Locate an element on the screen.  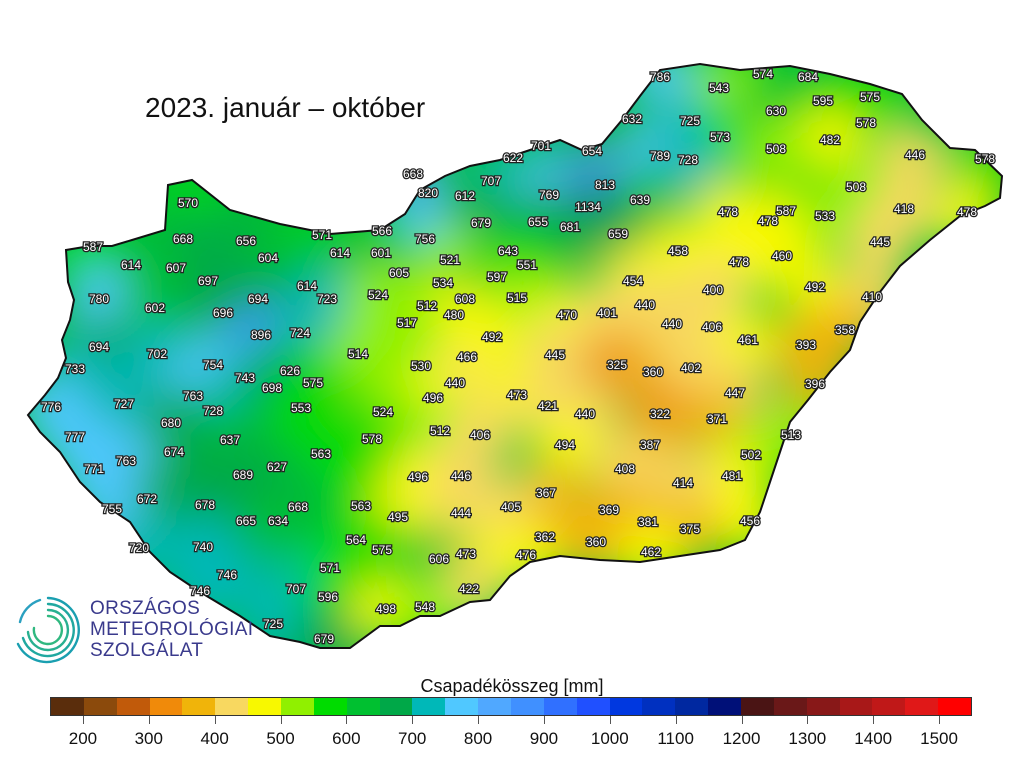
station-value-label: 476 is located at coordinates (526, 555).